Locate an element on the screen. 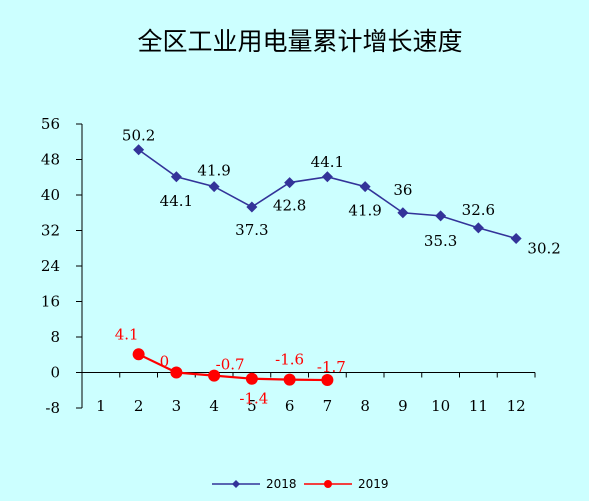 This screenshot has width=589, height=501. x-tick-label: 7 is located at coordinates (328, 406).